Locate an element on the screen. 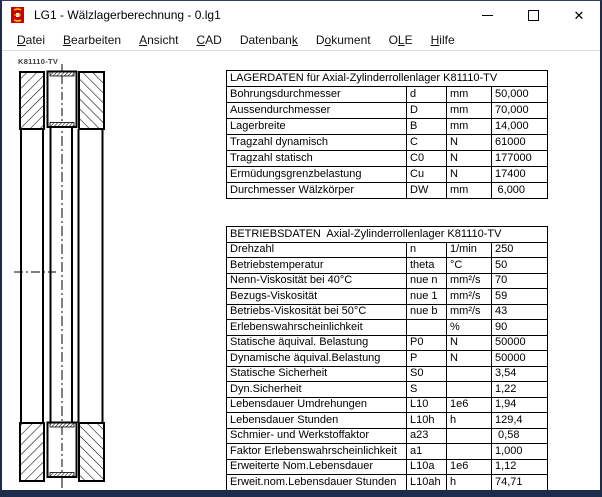 The width and height of the screenshot is (602, 497). cell-value: 1,22 is located at coordinates (519, 389).